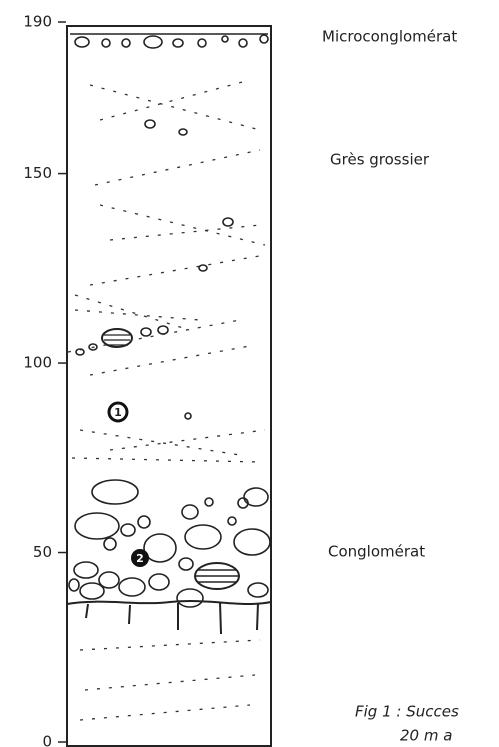 The image size is (499, 747). Describe the element at coordinates (426, 736) in the screenshot. I see `caption: 20 m a` at that location.